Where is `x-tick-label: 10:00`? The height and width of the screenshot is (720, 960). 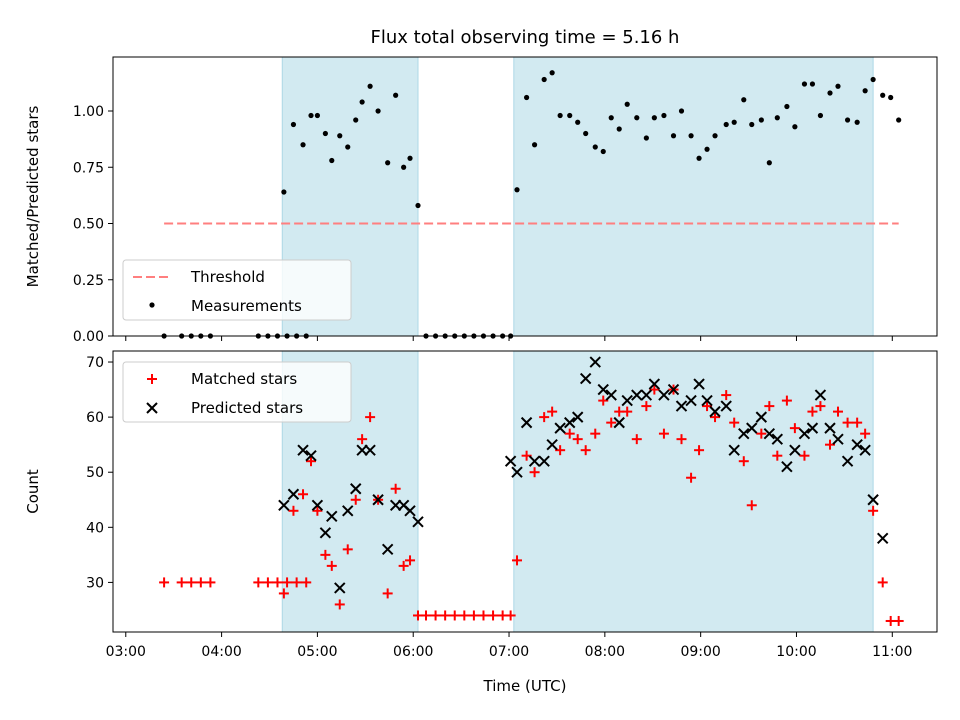
x-tick-label: 10:00 is located at coordinates (796, 652).